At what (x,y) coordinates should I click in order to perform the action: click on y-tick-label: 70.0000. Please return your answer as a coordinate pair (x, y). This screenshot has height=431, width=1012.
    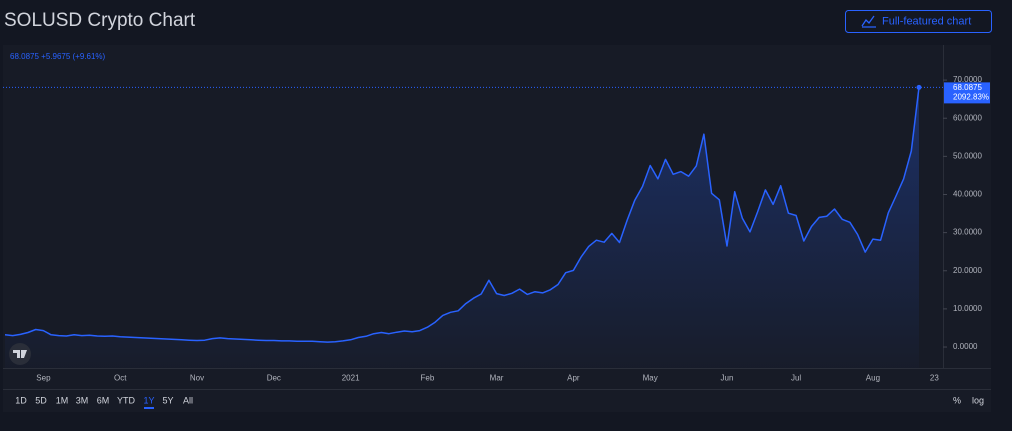
    Looking at the image, I should click on (967, 79).